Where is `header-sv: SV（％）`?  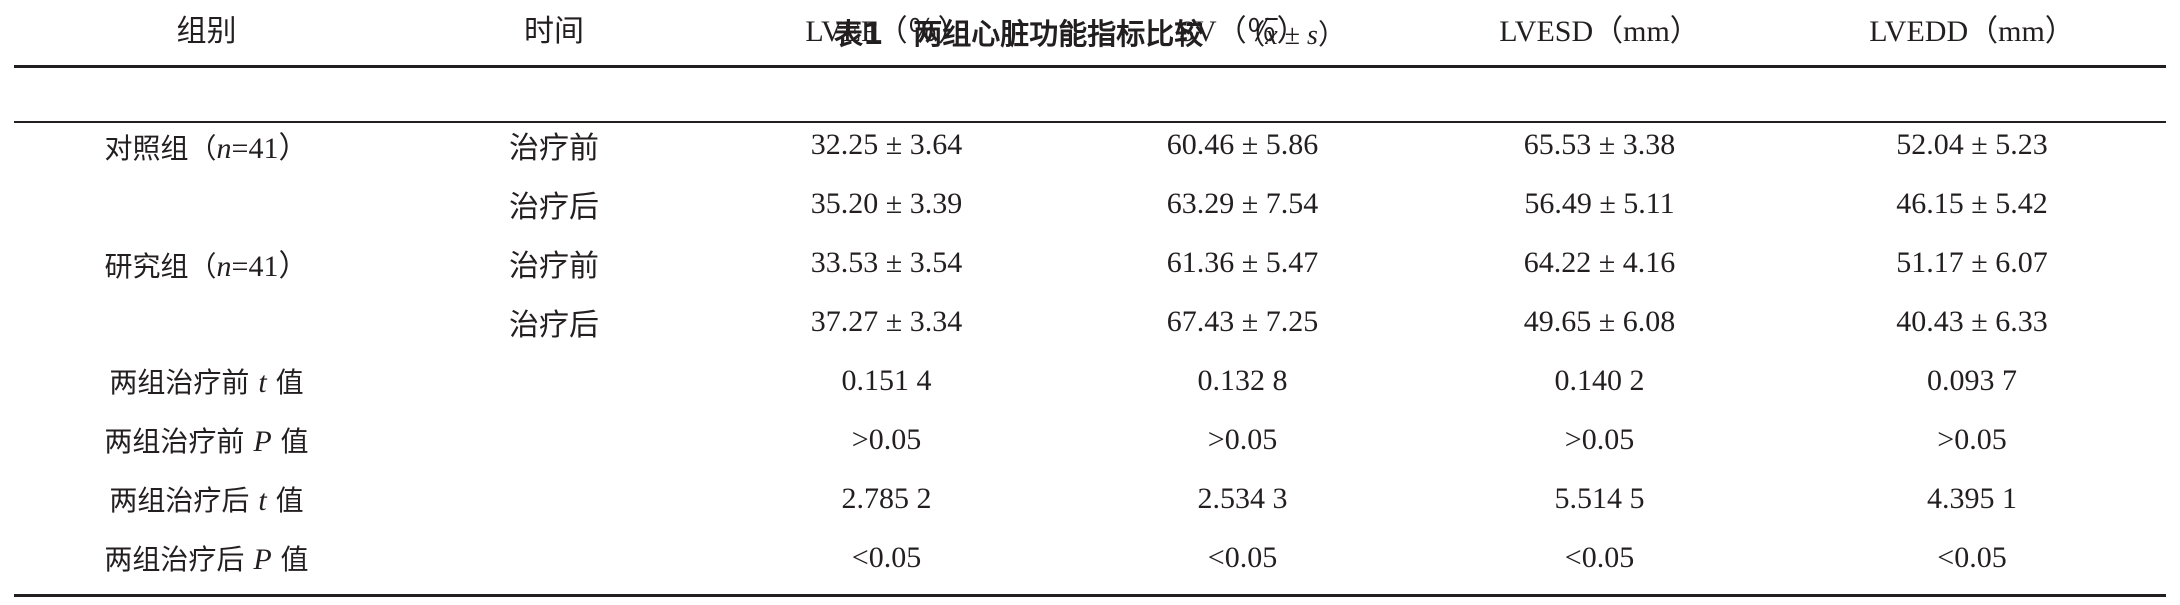
header-sv: SV（％） is located at coordinates (1242, 31).